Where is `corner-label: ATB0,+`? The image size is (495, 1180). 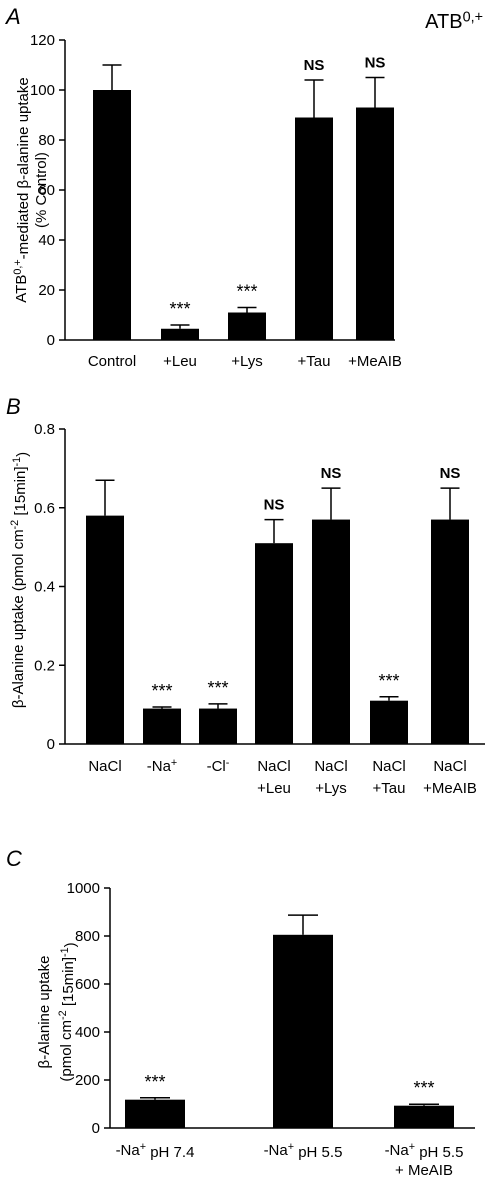
corner-label: ATB0,+ is located at coordinates (454, 21).